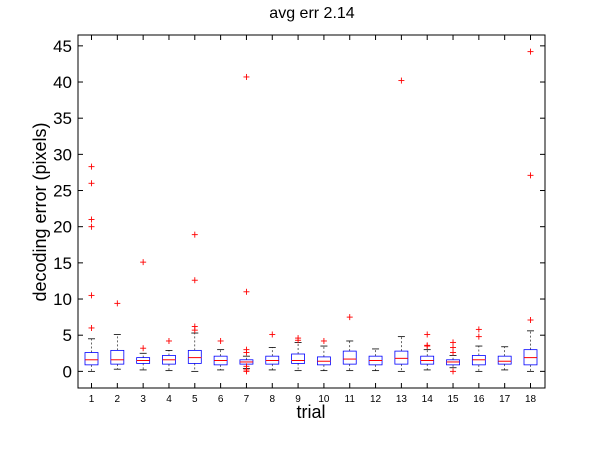 The width and height of the screenshot is (600, 450). What do you see at coordinates (479, 399) in the screenshot?
I see `x-tick-label: 16` at bounding box center [479, 399].